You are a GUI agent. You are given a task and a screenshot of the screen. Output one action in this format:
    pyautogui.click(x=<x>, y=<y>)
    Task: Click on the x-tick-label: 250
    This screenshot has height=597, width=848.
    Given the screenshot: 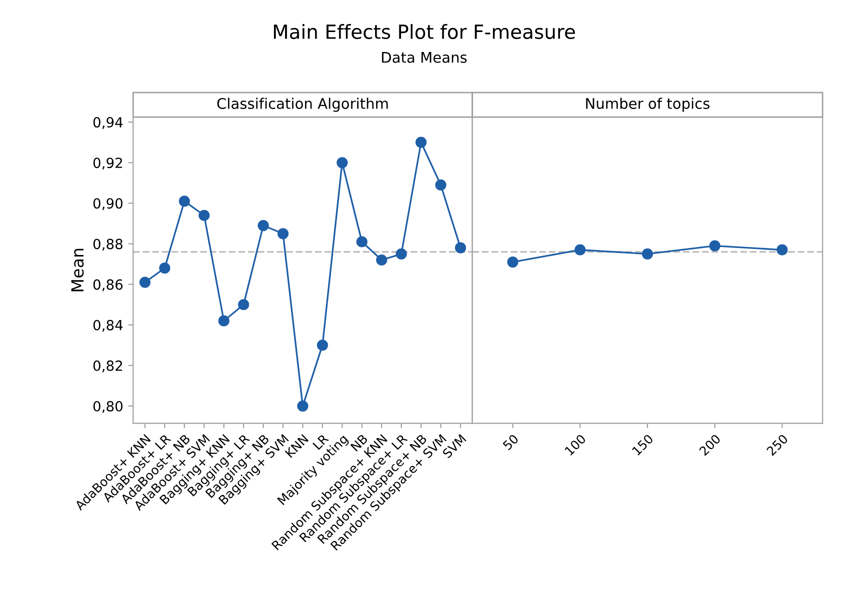 What is the action you would take?
    pyautogui.click(x=777, y=445)
    